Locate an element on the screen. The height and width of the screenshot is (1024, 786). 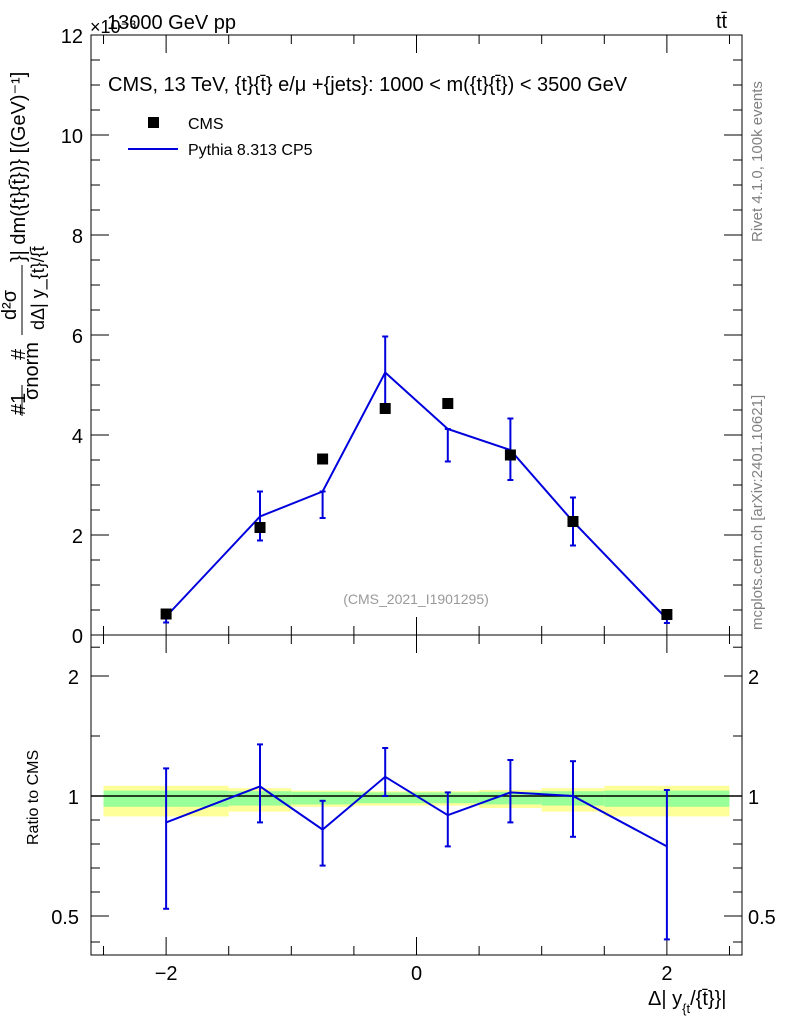
rivet-version-label: Rivet 4.1.0, 100k events is located at coordinates (757, 161).